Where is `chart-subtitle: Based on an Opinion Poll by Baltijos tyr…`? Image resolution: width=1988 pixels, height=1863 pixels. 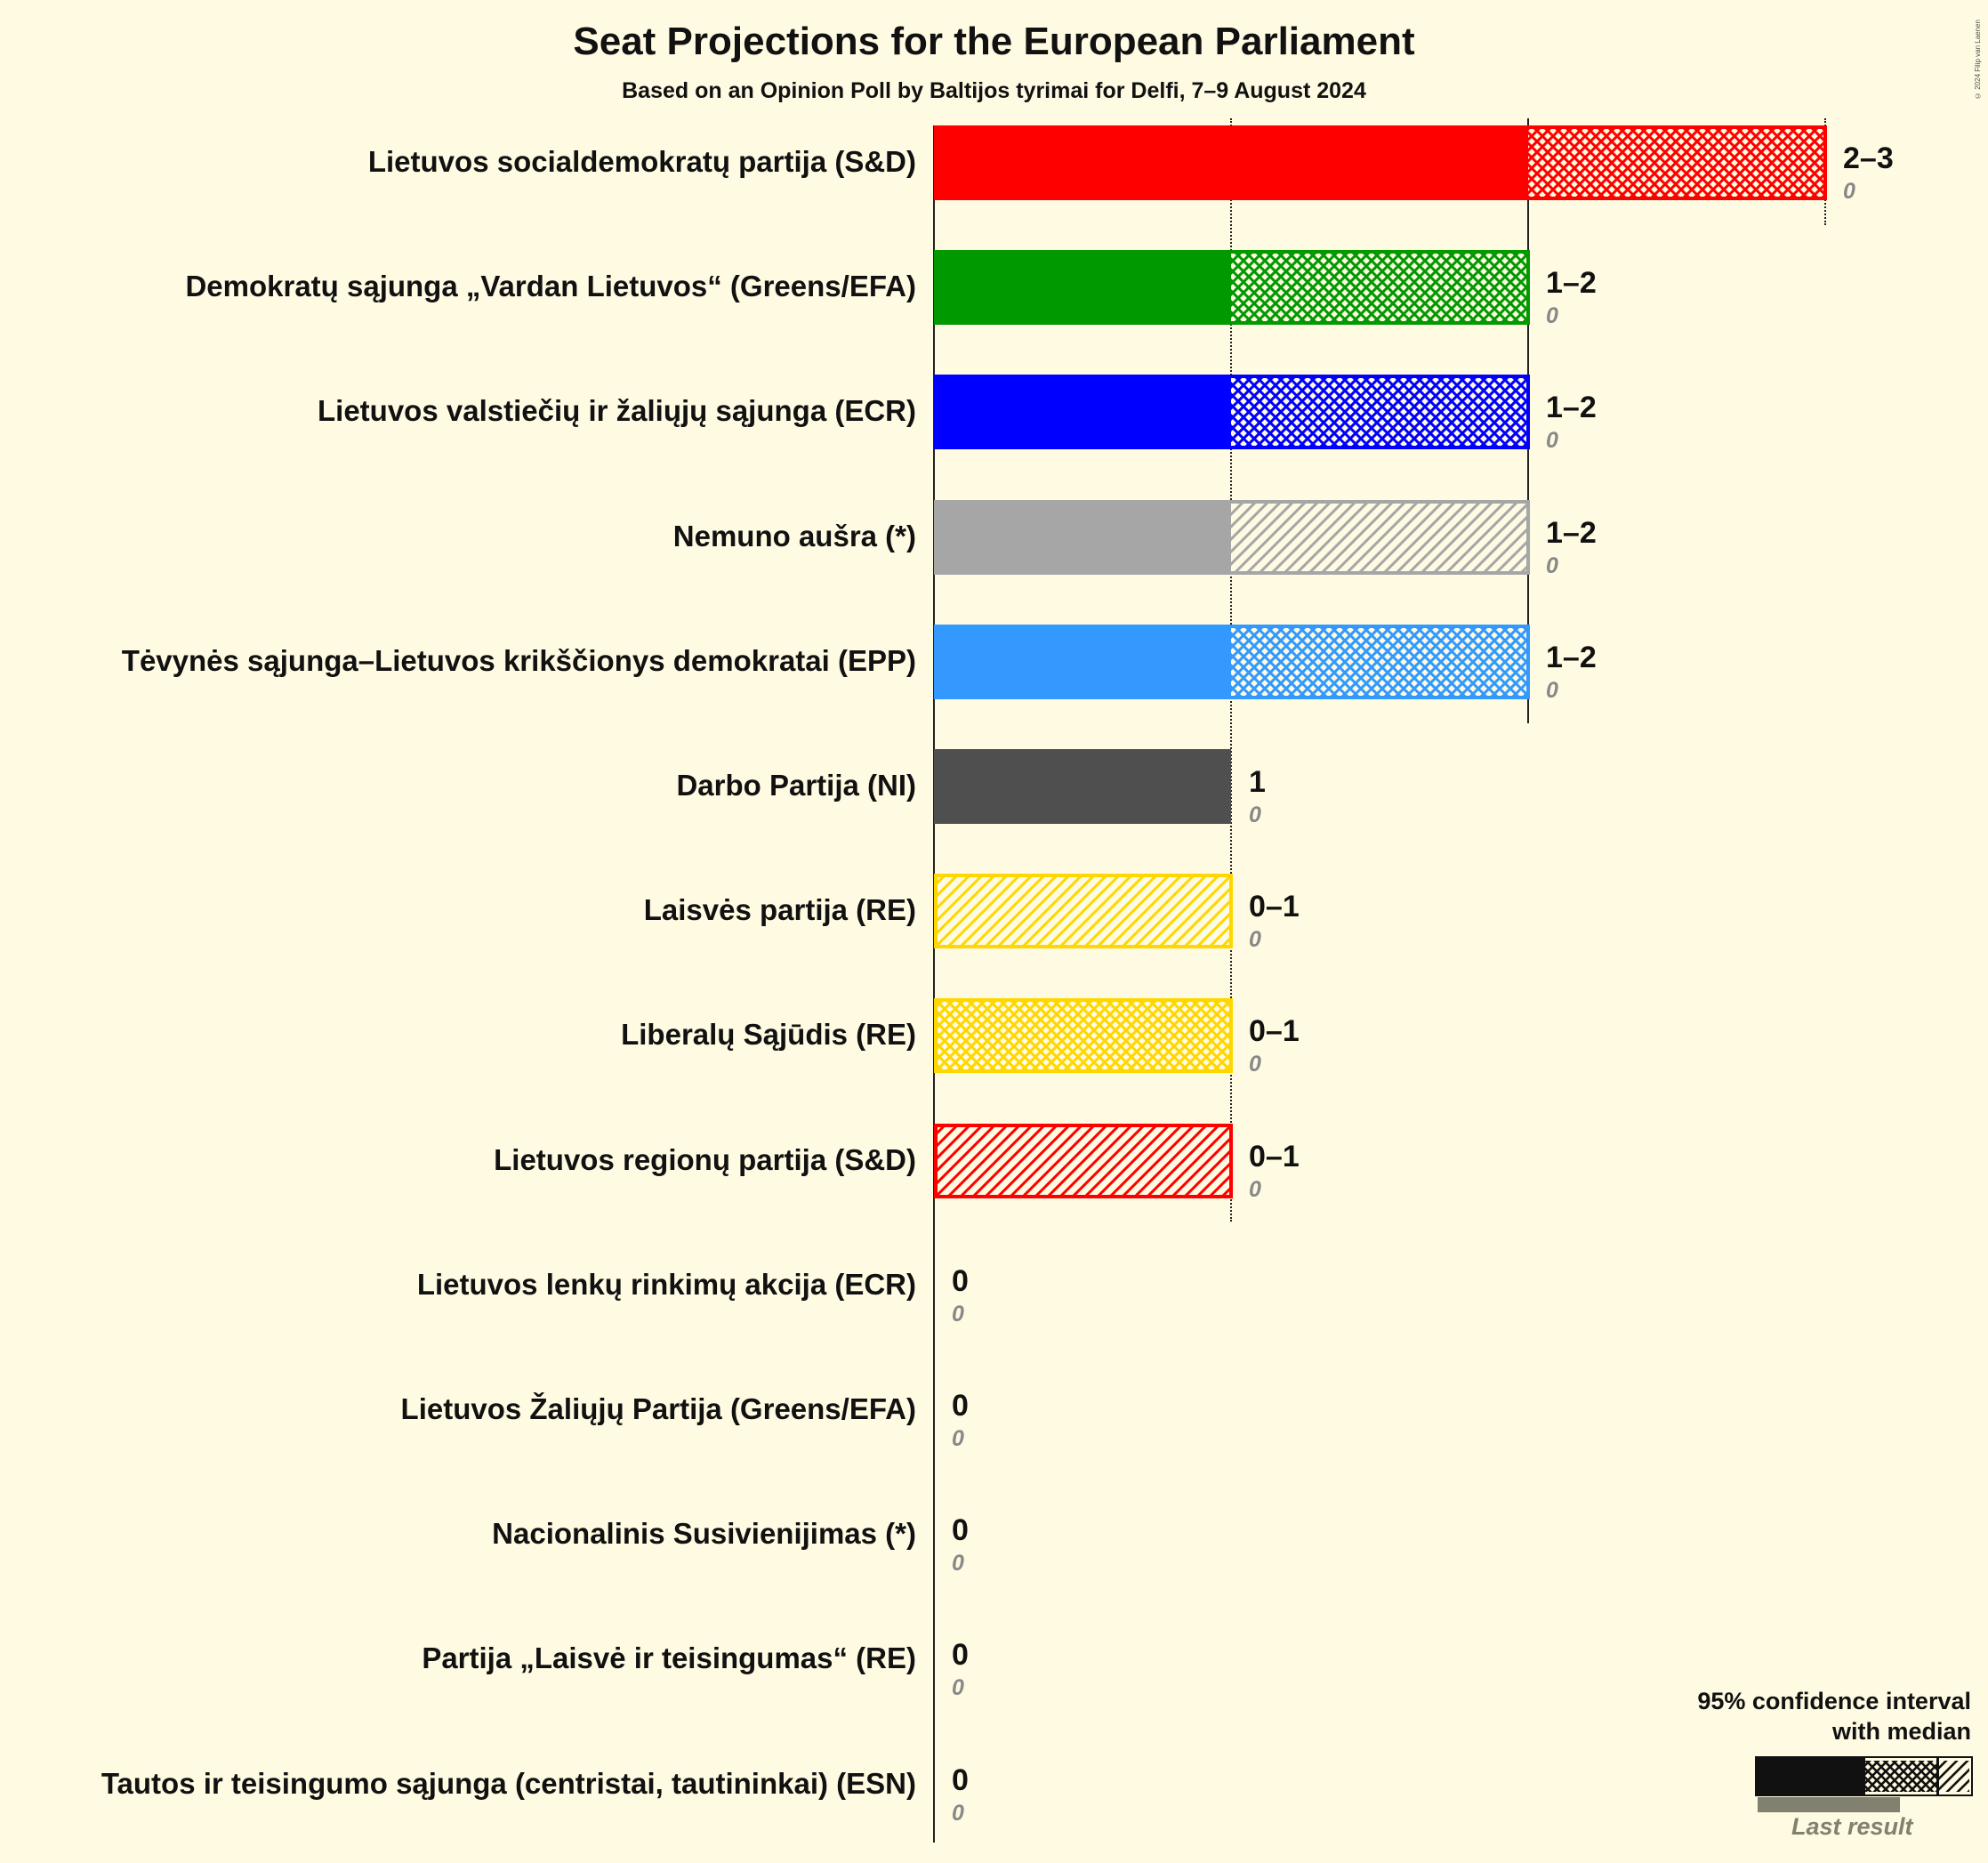 chart-subtitle: Based on an Opinion Poll by Baltijos tyr… is located at coordinates (994, 90).